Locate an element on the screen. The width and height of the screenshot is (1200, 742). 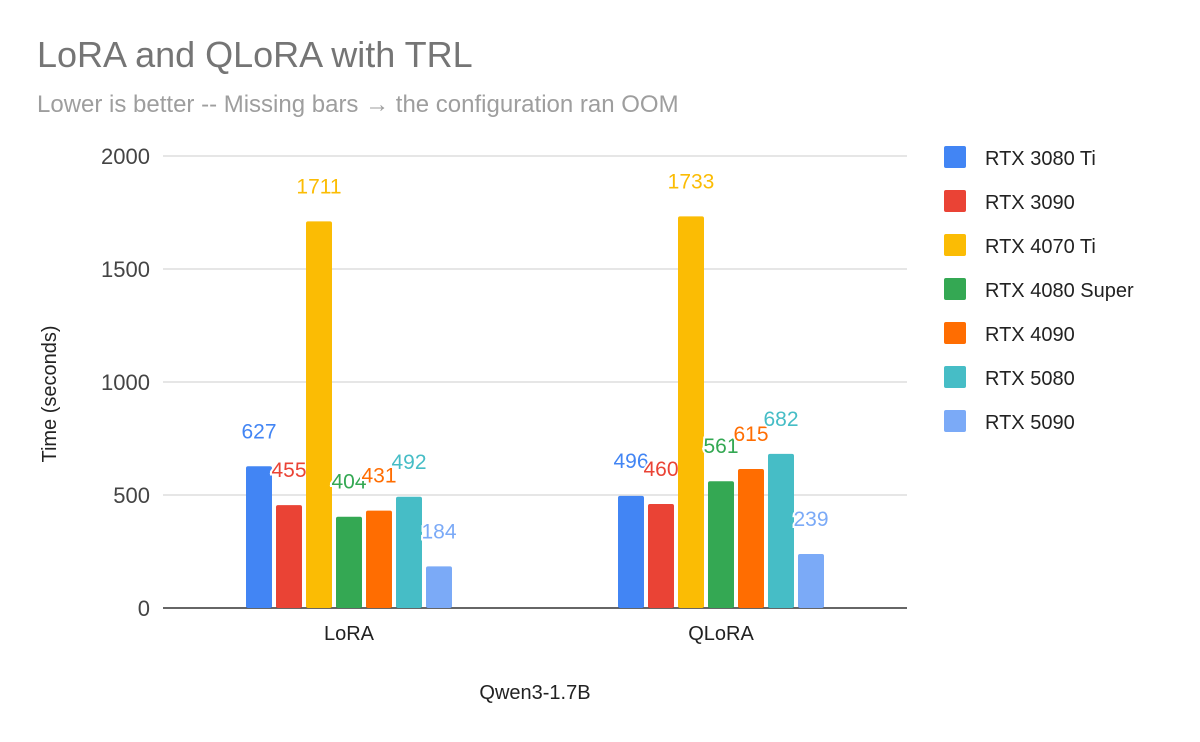
y-tick-label: 500 is located at coordinates (131, 495).